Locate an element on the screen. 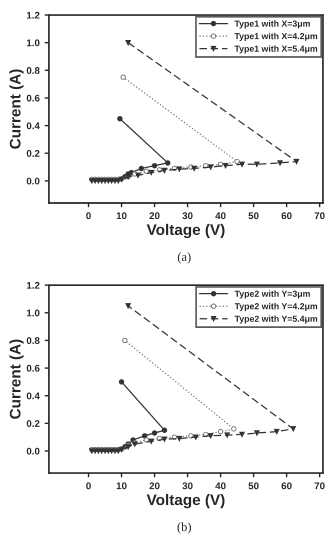  text: (b) is located at coordinates (184, 528).